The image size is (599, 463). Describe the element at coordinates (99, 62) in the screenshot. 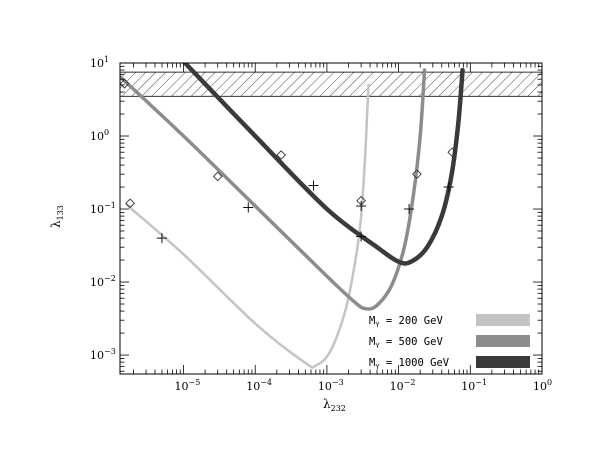

I see `y-tick-label: 10¹` at that location.